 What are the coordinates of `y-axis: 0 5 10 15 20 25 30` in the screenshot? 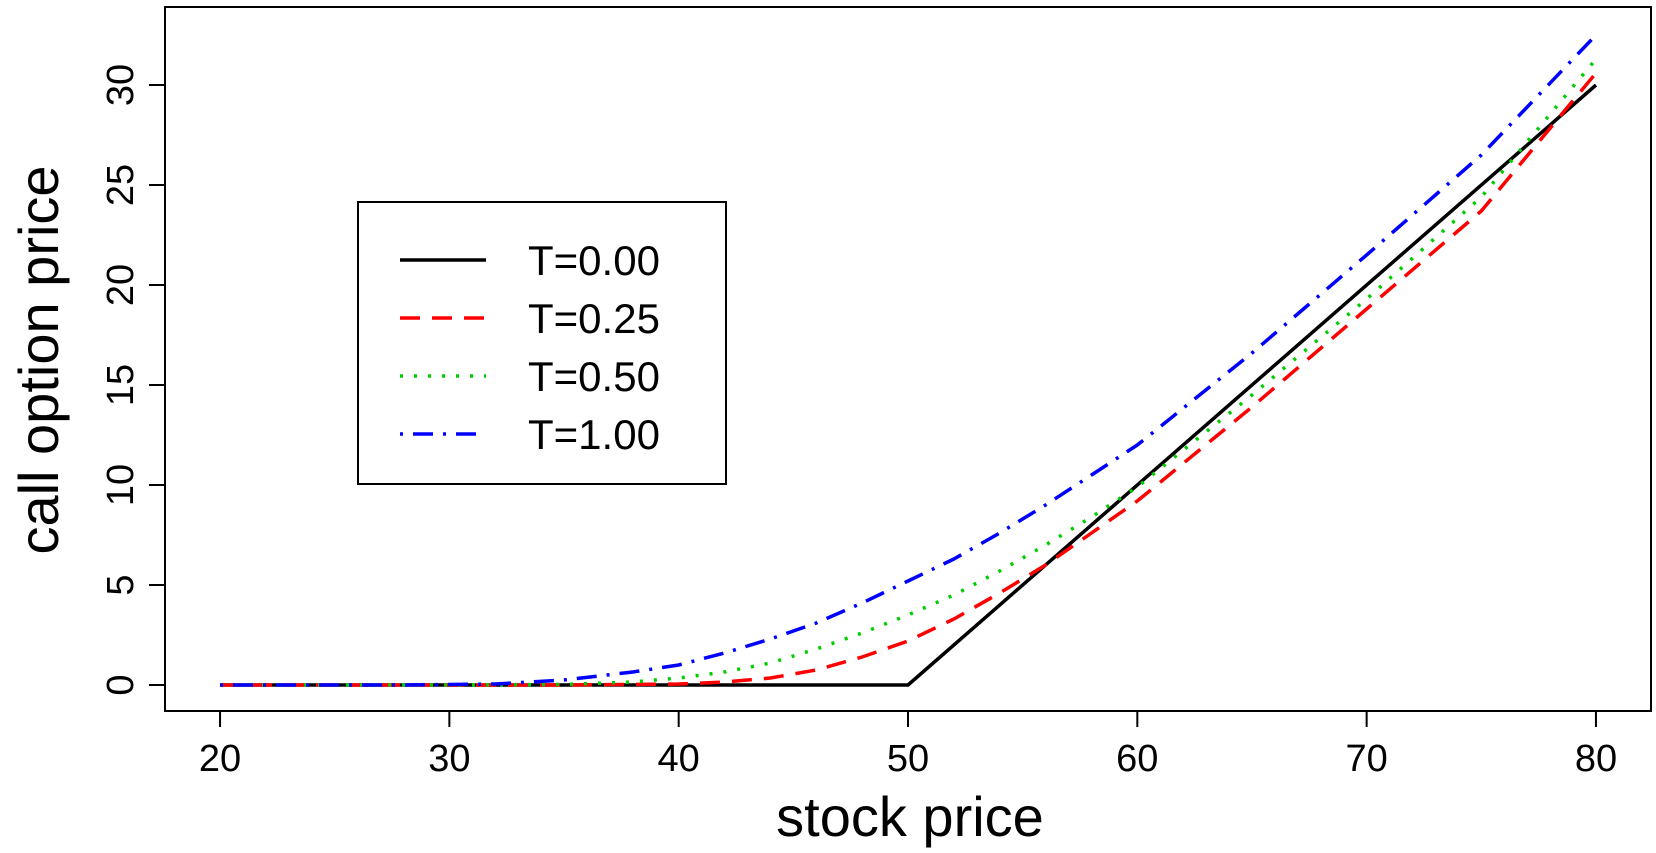 It's located at (133, 380).